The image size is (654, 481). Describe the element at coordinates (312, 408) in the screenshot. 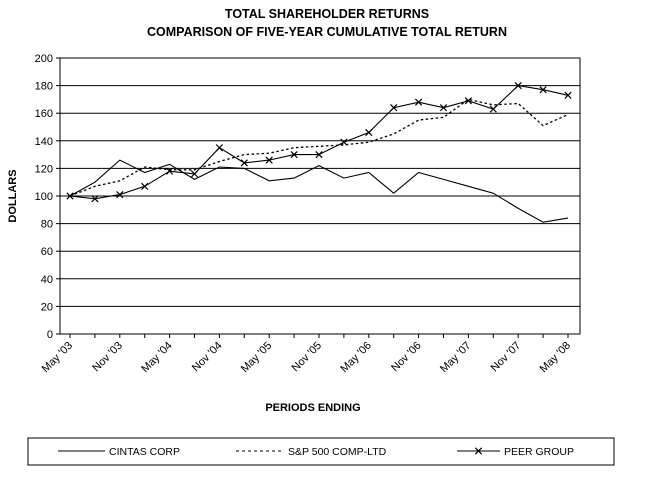

I see `x-axis-label: PERIODS ENDING` at that location.